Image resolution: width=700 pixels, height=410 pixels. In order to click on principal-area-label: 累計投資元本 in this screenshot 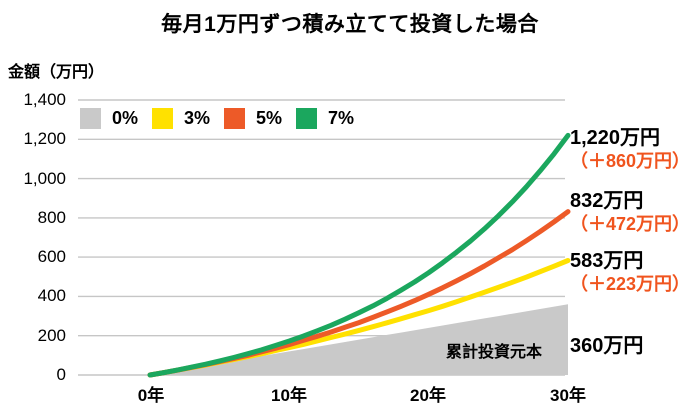, I will do `click(494, 352)`.